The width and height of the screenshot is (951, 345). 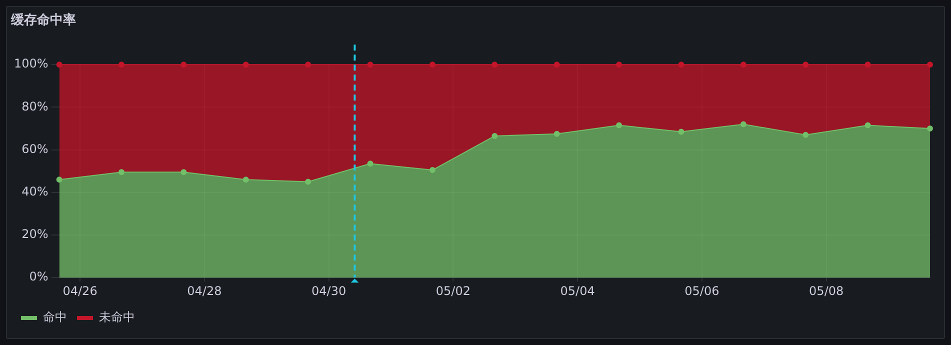 What do you see at coordinates (35, 191) in the screenshot?
I see `y-tick-label: 40%` at bounding box center [35, 191].